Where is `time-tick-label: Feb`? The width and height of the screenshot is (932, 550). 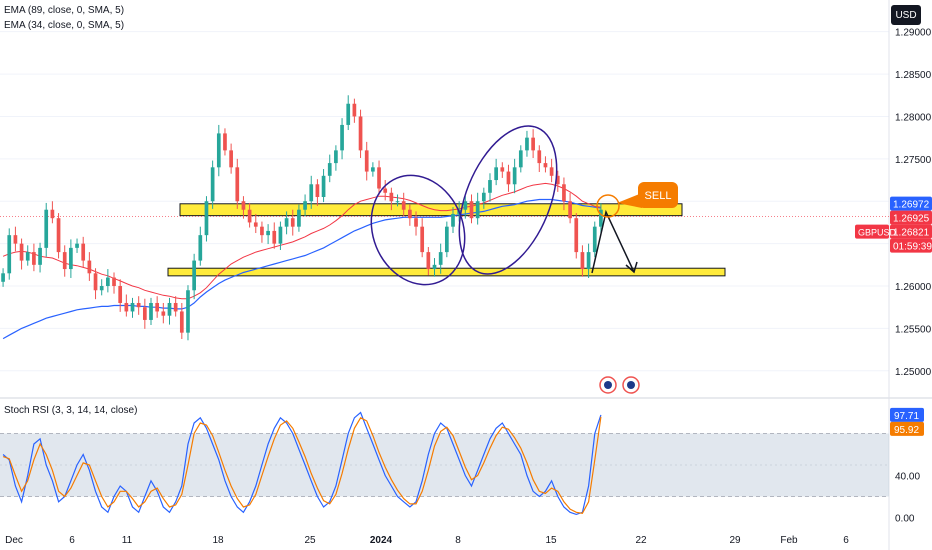
time-tick-label: Feb is located at coordinates (789, 540).